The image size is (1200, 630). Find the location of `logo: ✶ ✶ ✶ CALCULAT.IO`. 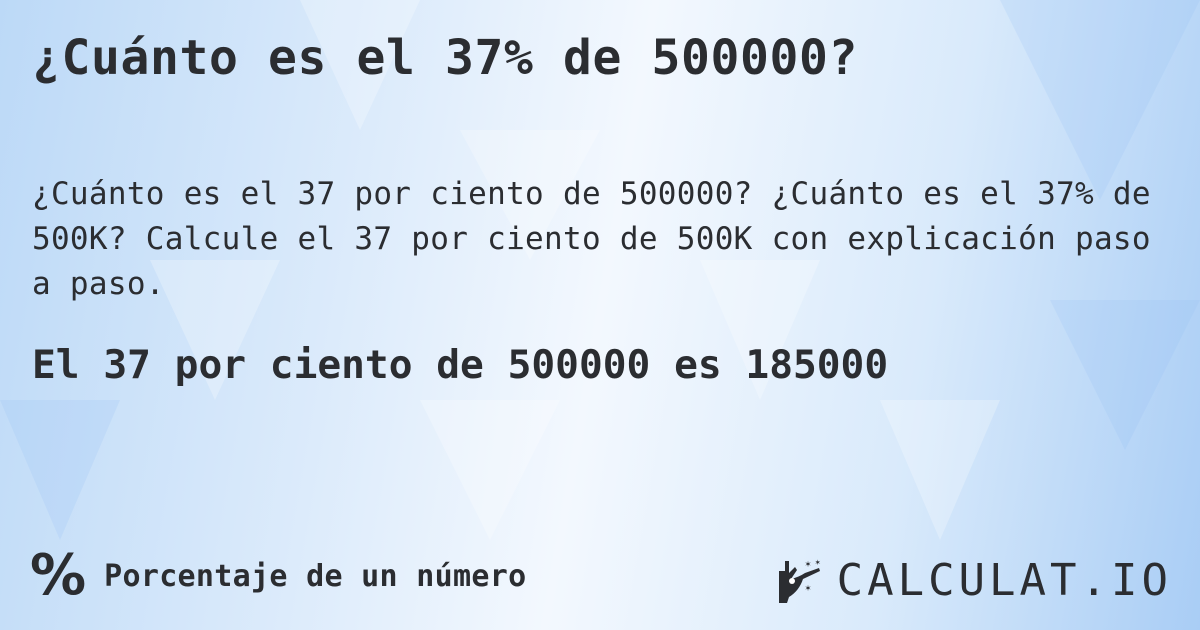

logo: ✶ ✶ ✶ CALCULAT.IO is located at coordinates (973, 580).